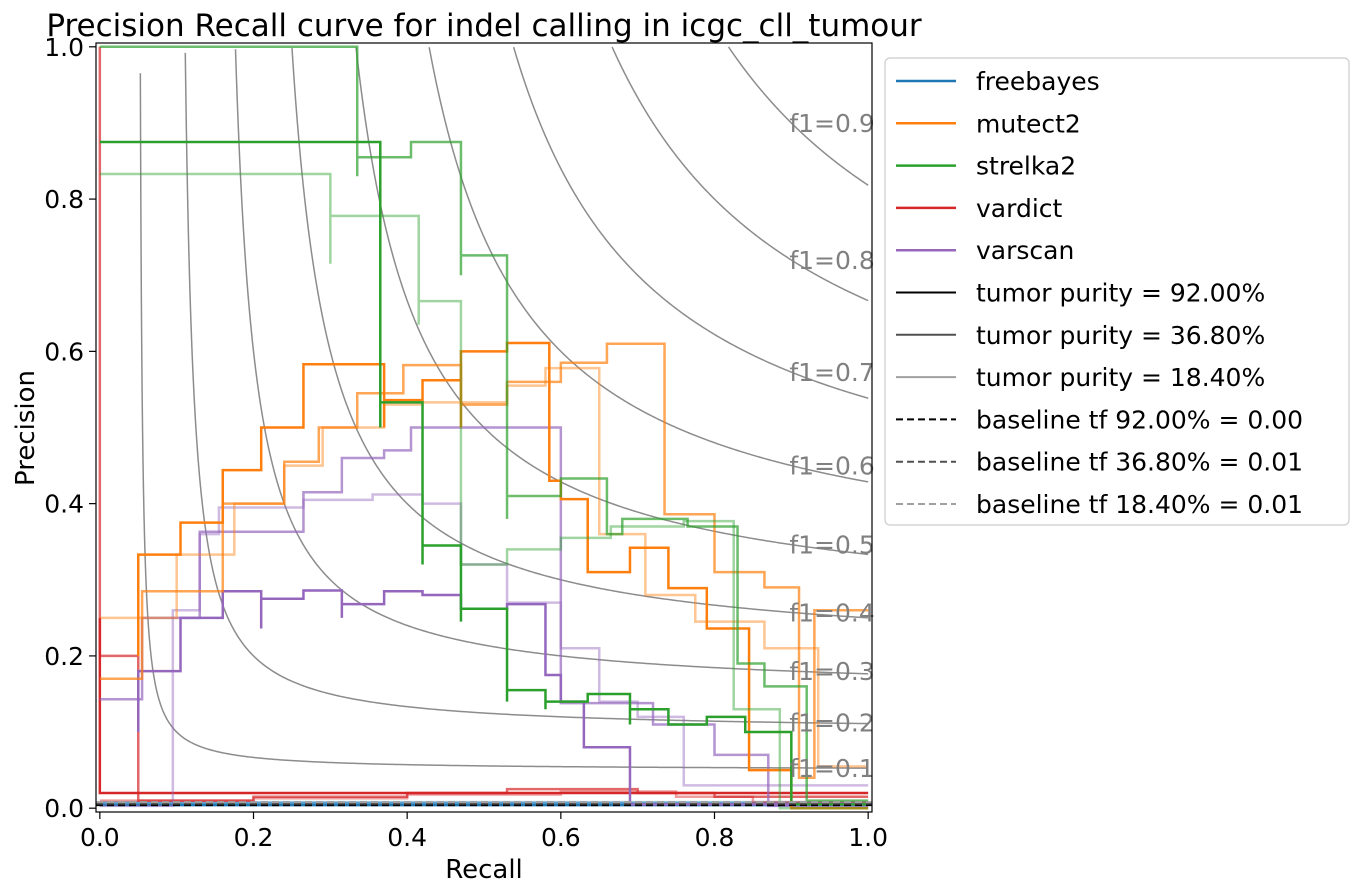  What do you see at coordinates (64, 199) in the screenshot?
I see `y-tick-label-4: 0.8` at bounding box center [64, 199].